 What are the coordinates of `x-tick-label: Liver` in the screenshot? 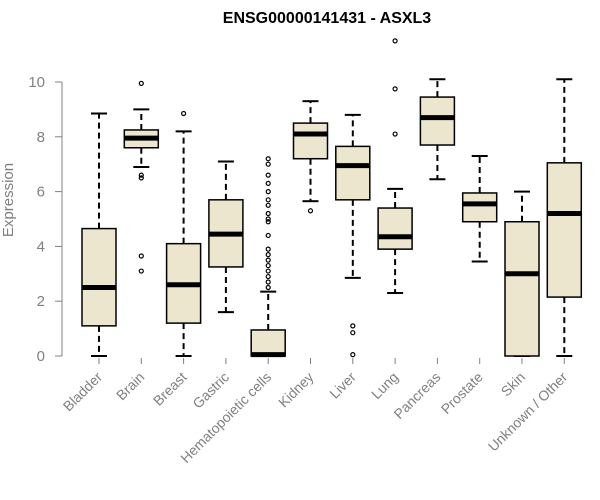 It's located at (342, 385).